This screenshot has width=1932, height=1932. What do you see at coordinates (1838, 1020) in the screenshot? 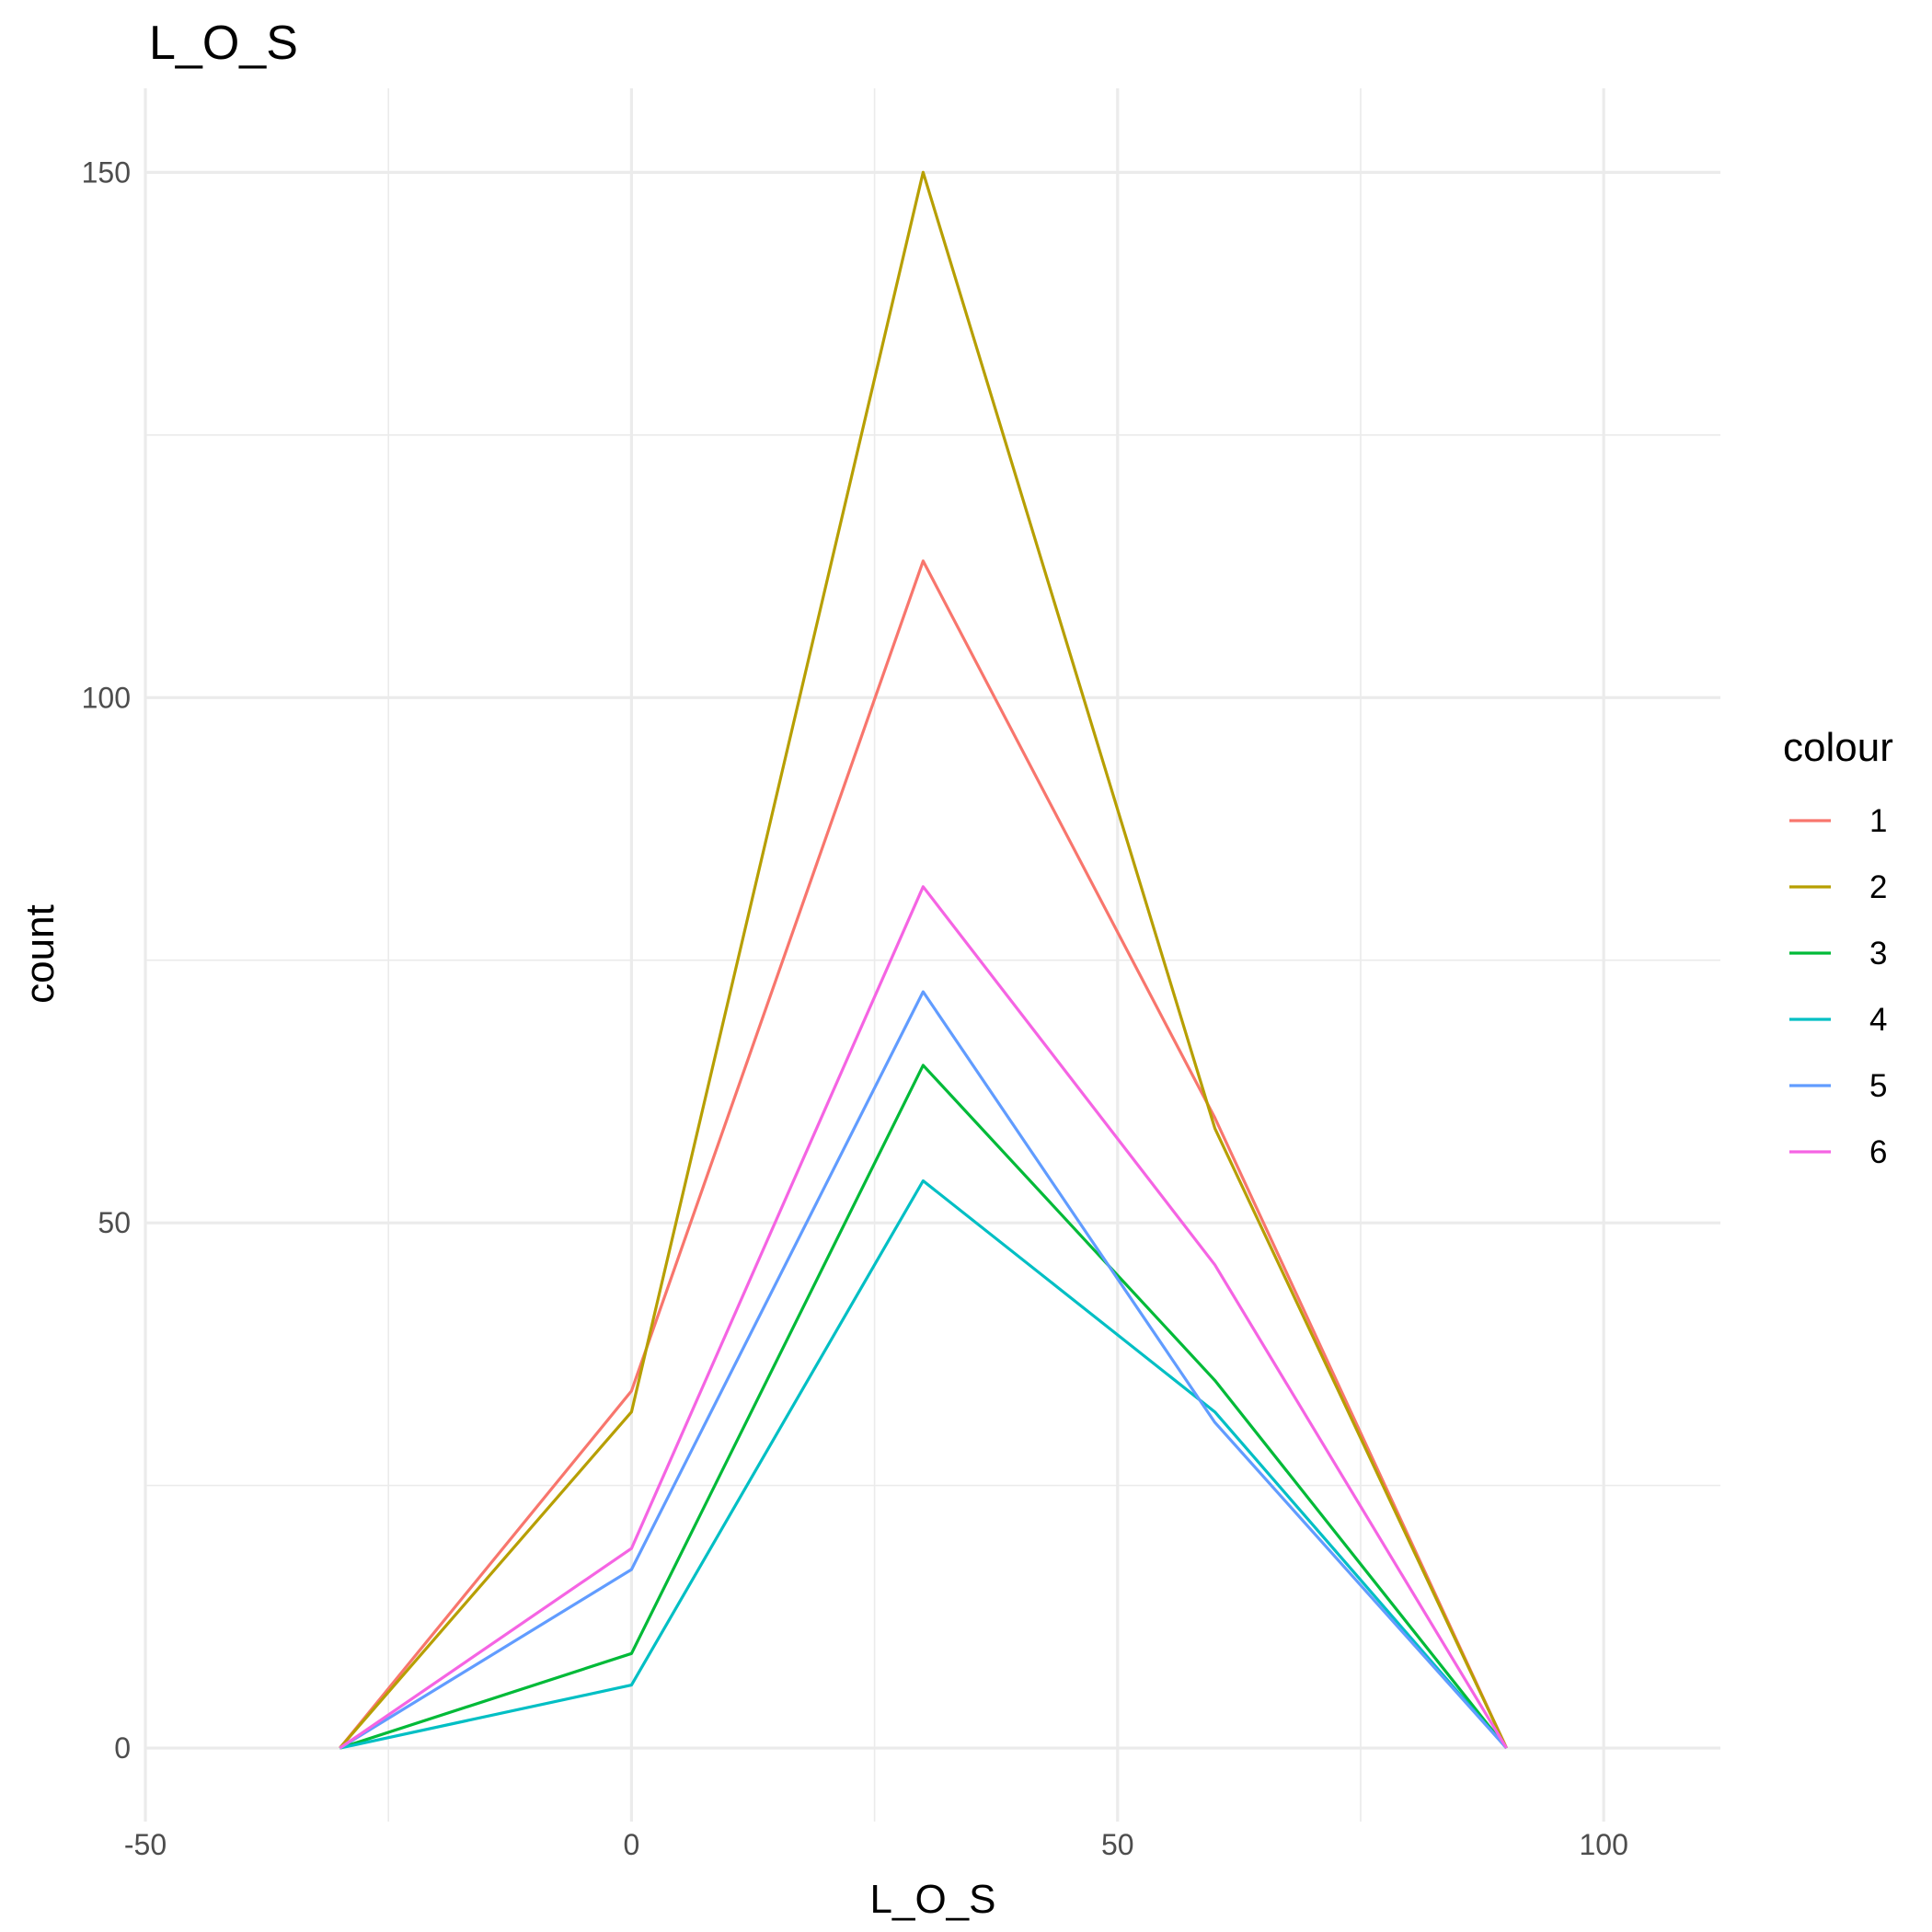
I see `legend-item-4: 4` at bounding box center [1838, 1020].